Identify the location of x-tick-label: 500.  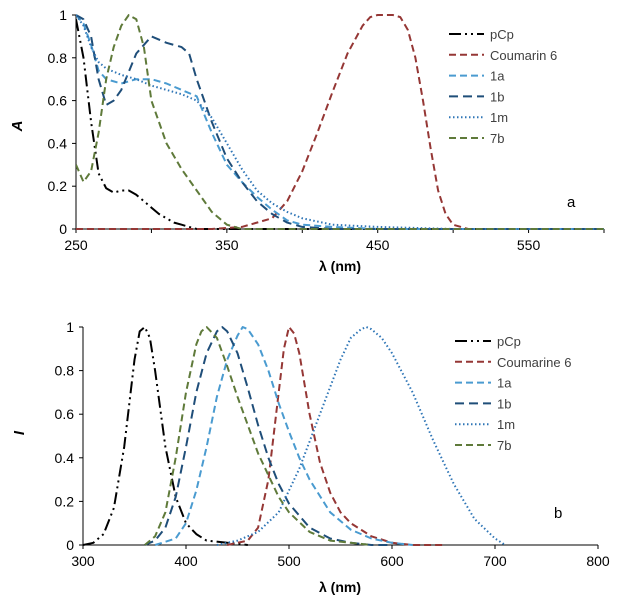
(289, 561).